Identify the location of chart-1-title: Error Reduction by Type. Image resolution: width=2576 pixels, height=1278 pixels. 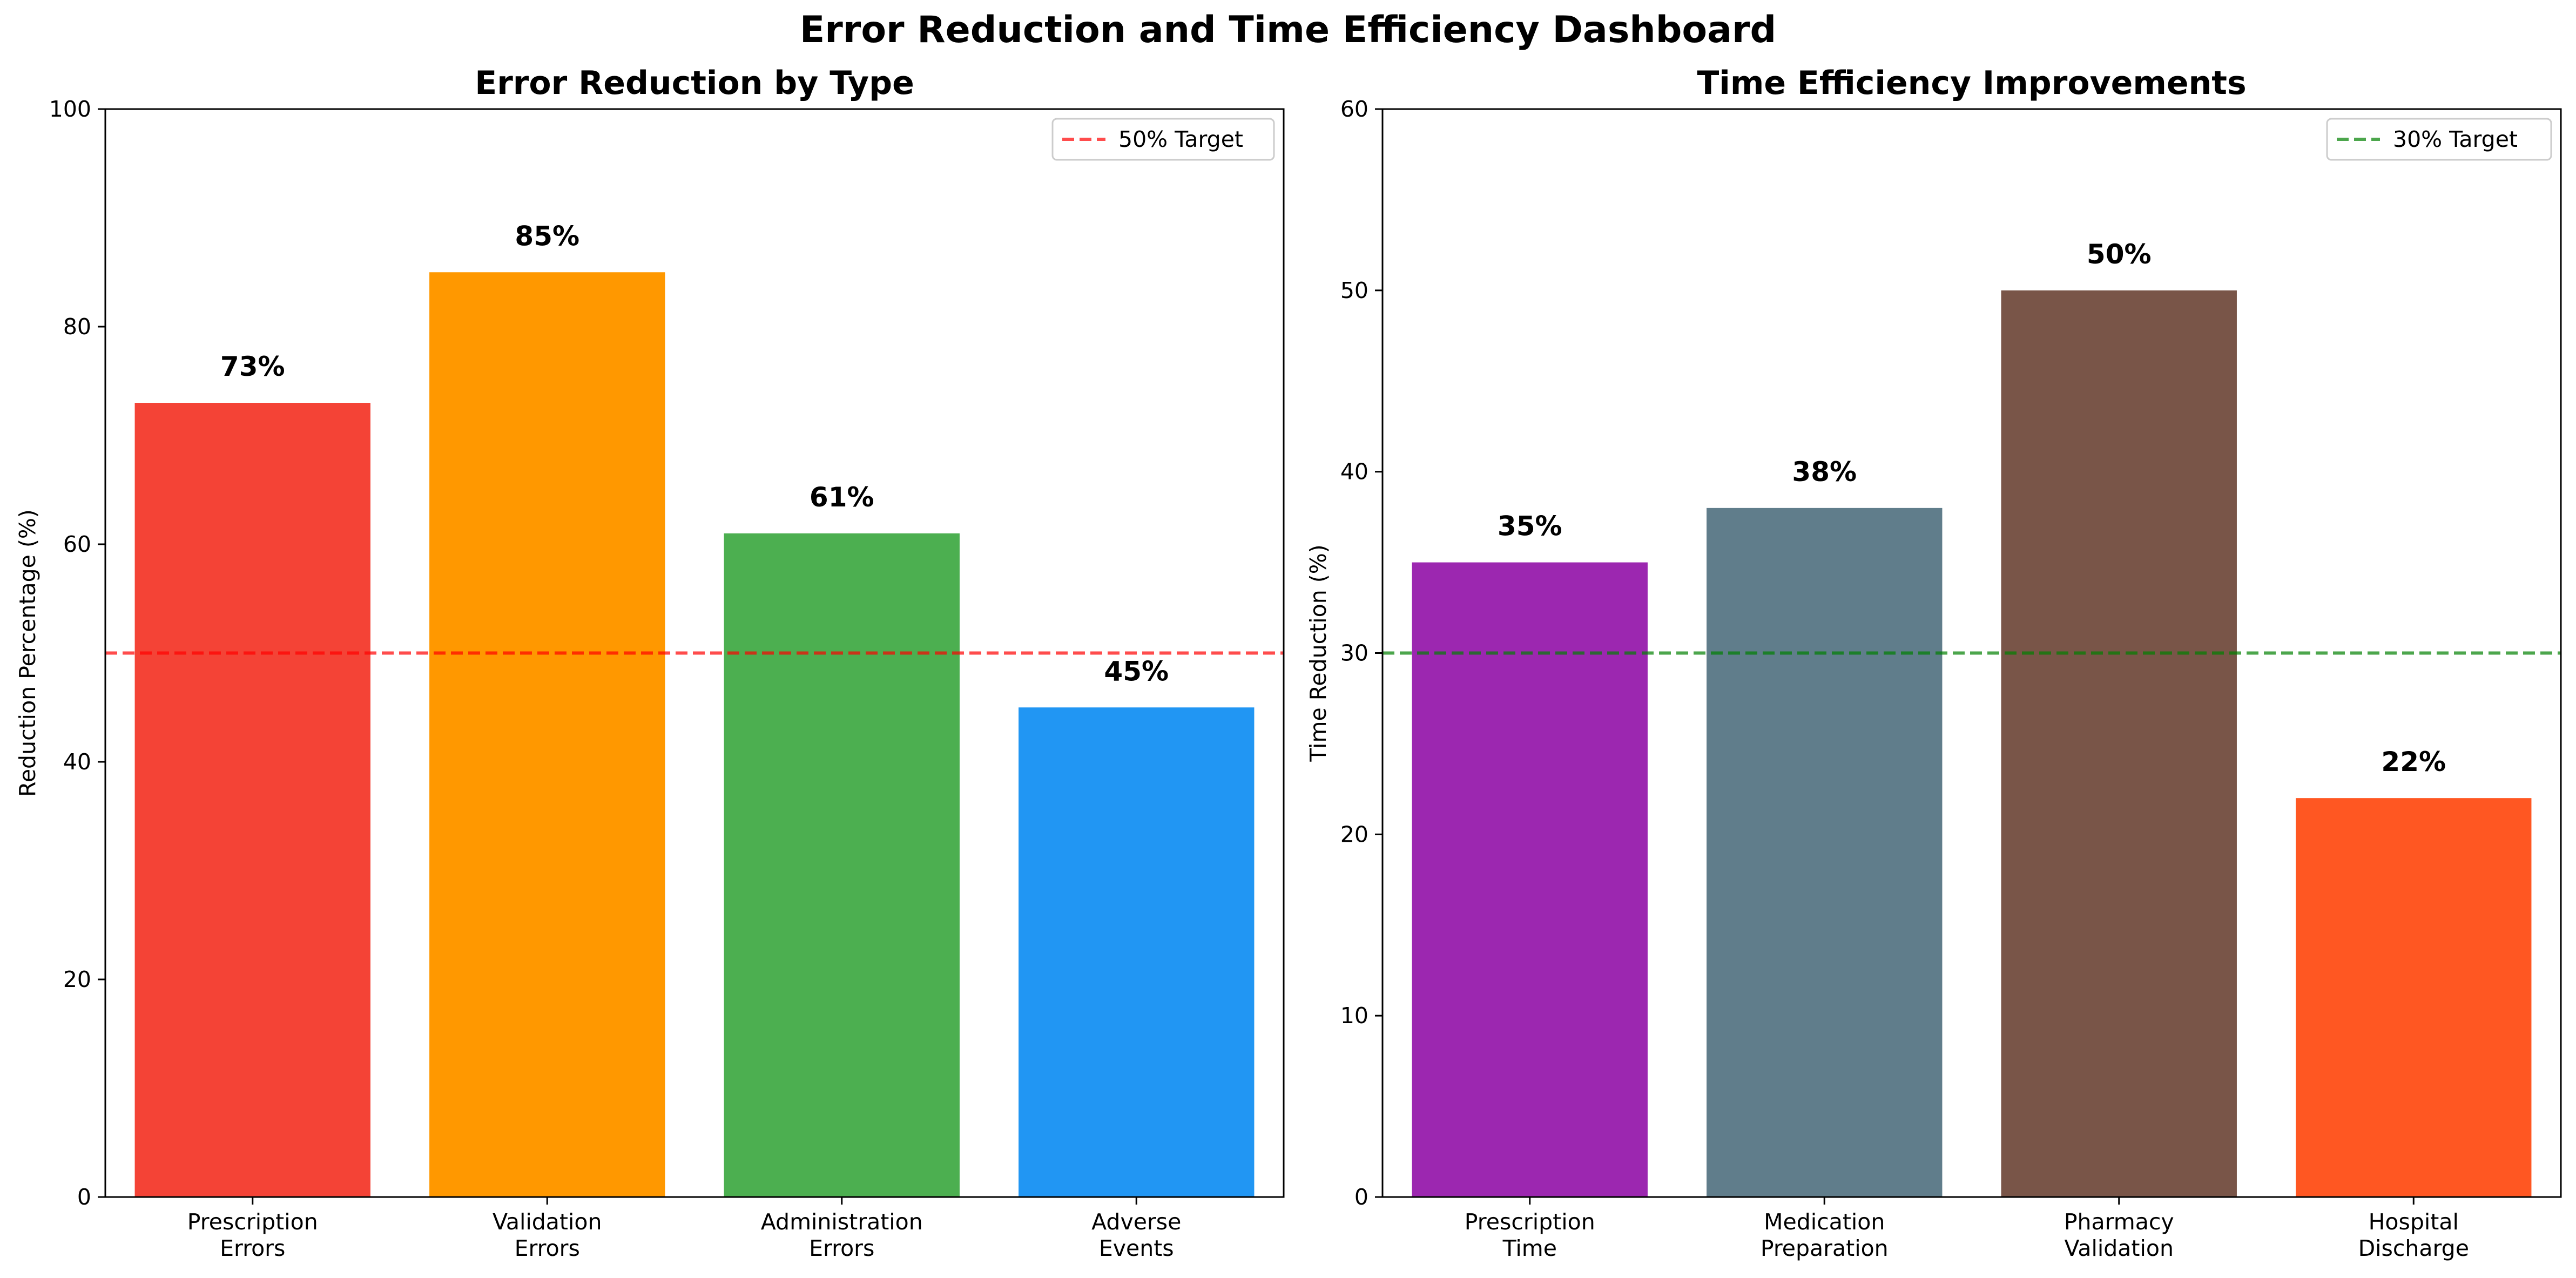
(694, 83).